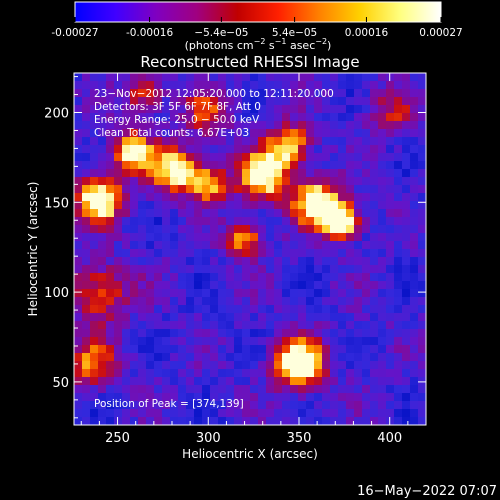 This screenshot has width=500, height=500. Describe the element at coordinates (367, 33) in the screenshot. I see `colorbar-tick-label: 0.00016` at that location.